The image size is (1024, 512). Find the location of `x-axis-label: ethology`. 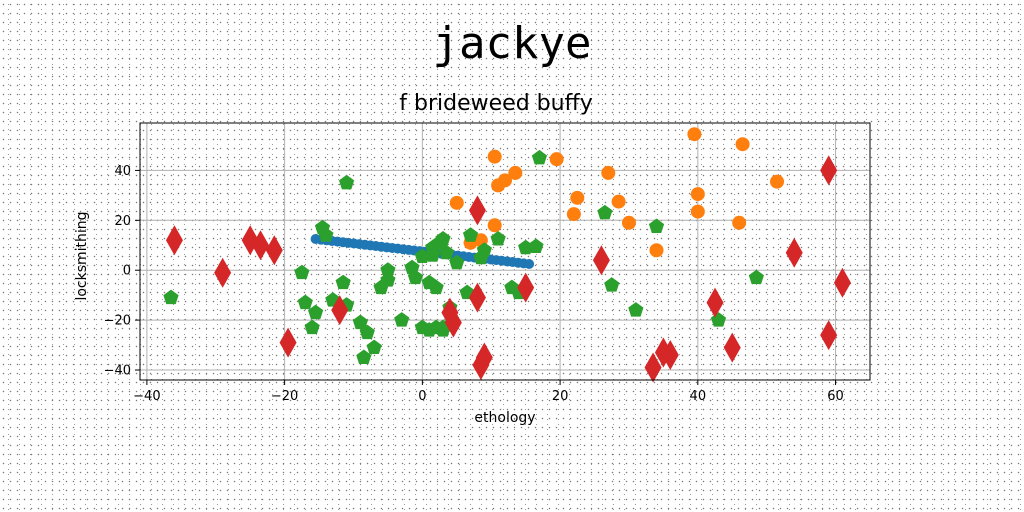

x-axis-label: ethology is located at coordinates (504, 418).